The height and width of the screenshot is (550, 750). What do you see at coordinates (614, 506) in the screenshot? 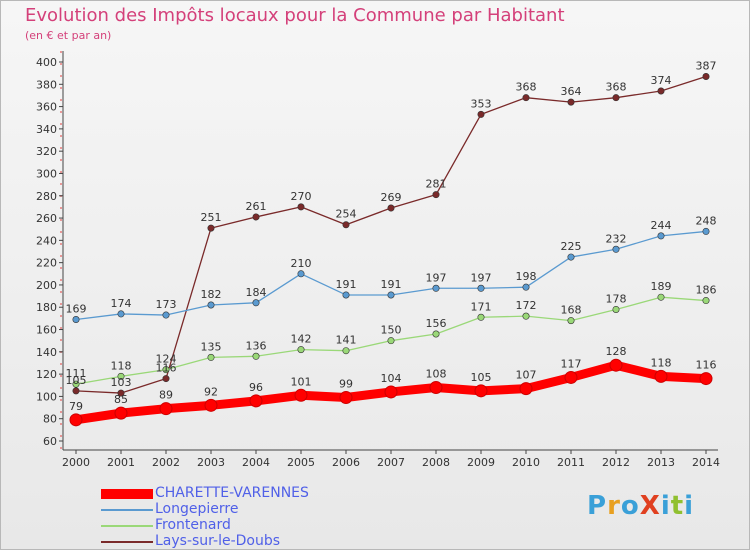
I see `logo-letter: r` at bounding box center [614, 506].